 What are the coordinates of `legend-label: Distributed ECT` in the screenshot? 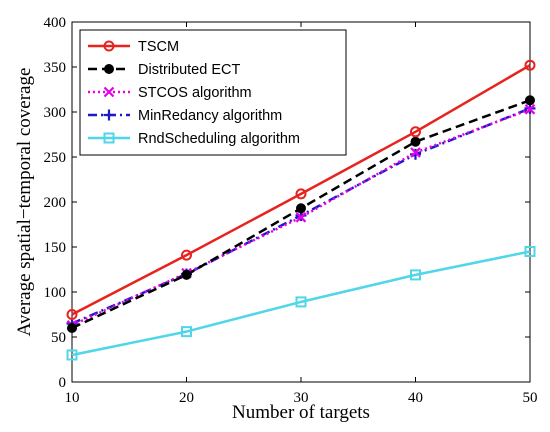 It's located at (189, 70).